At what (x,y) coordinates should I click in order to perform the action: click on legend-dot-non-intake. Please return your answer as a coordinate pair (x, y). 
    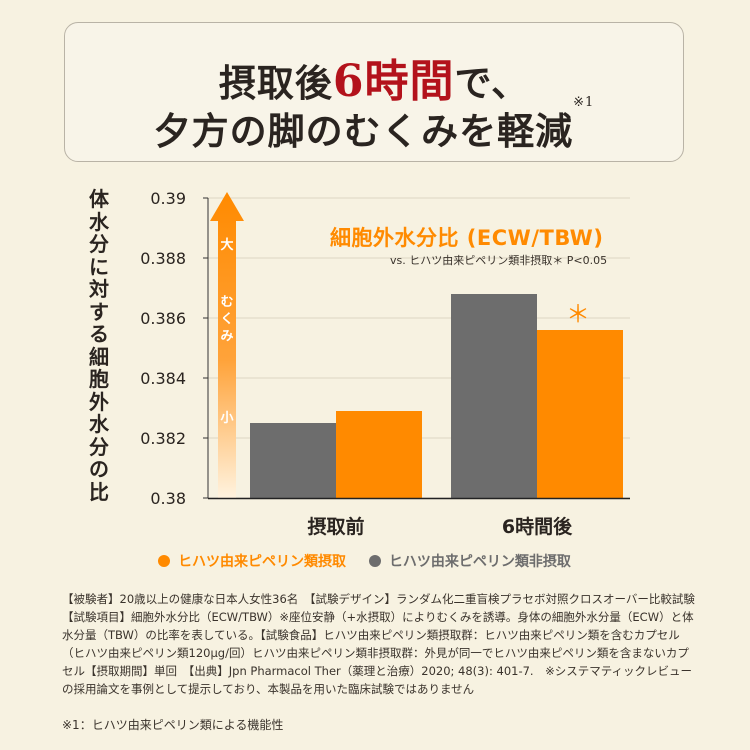
    Looking at the image, I should click on (374, 561).